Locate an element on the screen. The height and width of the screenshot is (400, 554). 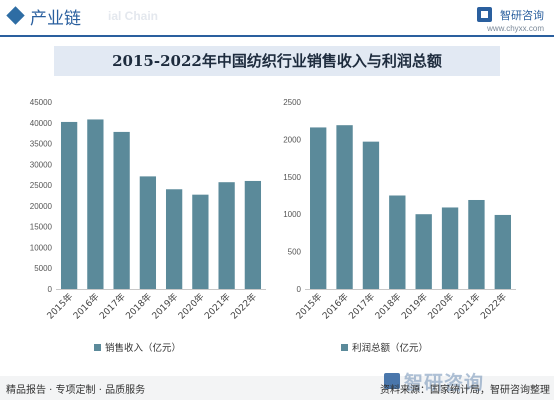
diamond-icon is located at coordinates (15, 15).